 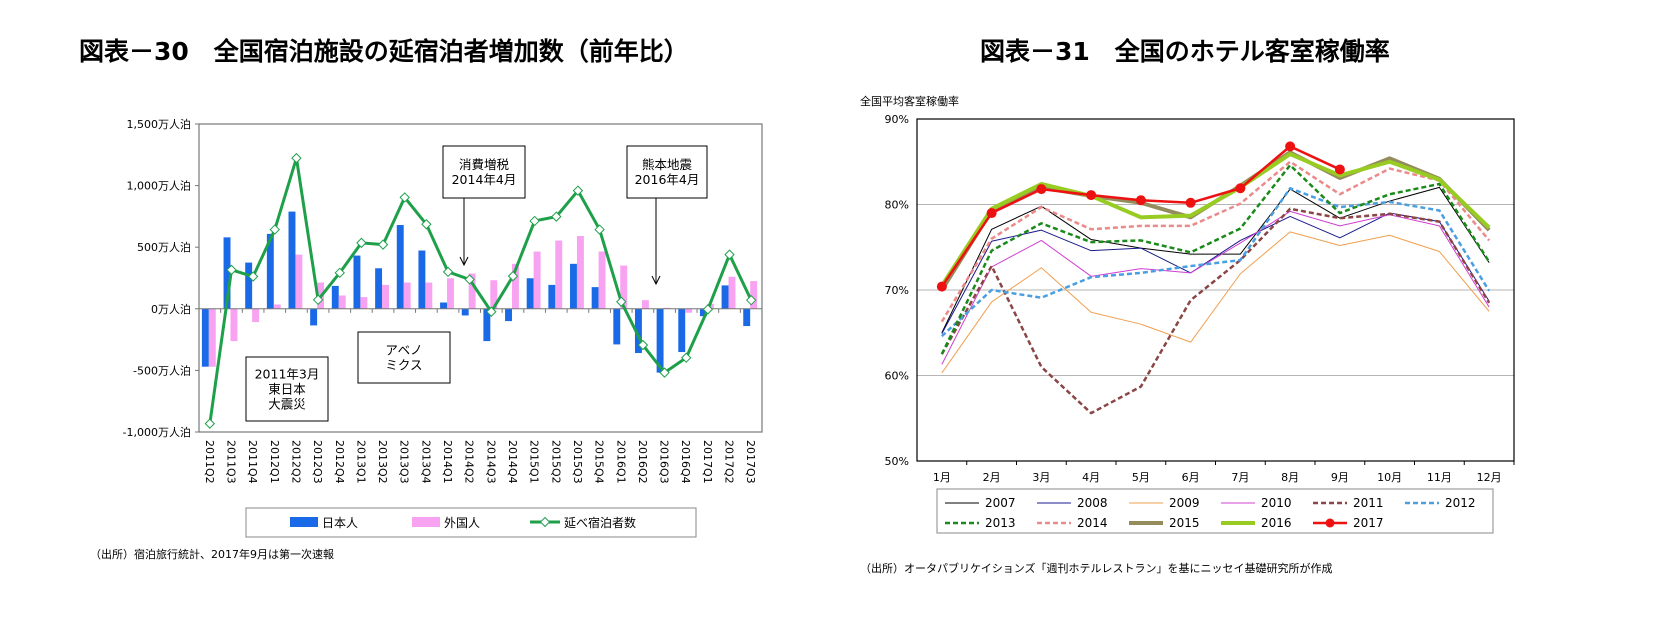 What do you see at coordinates (1215, 511) in the screenshot?
I see `legend-box` at bounding box center [1215, 511].